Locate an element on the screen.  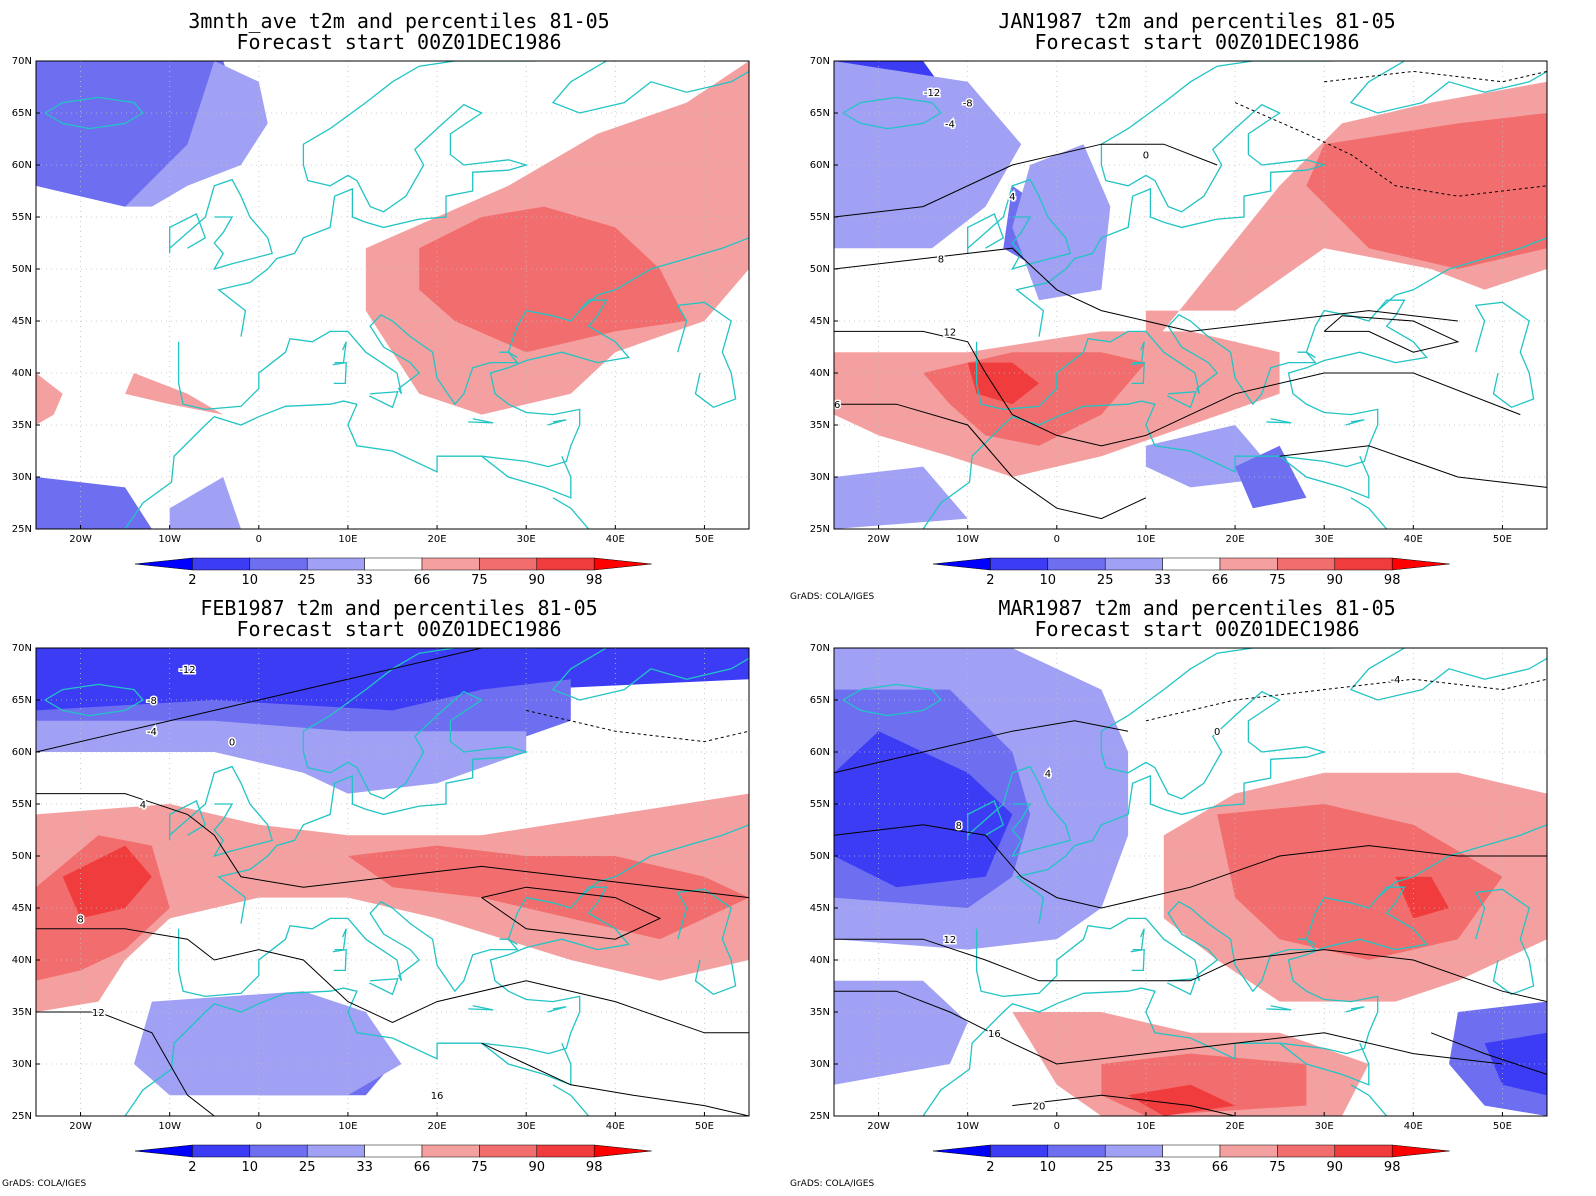
colorbar-legend: 2 10 25 33 66 75 90 98 is located at coordinates (393, 1159).